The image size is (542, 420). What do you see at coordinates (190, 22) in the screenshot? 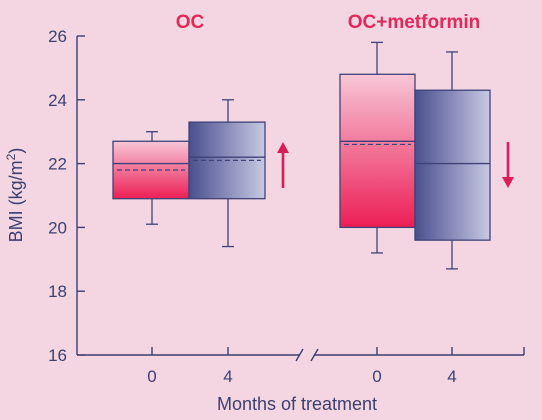
I see `group-title-oc: OC` at bounding box center [190, 22].